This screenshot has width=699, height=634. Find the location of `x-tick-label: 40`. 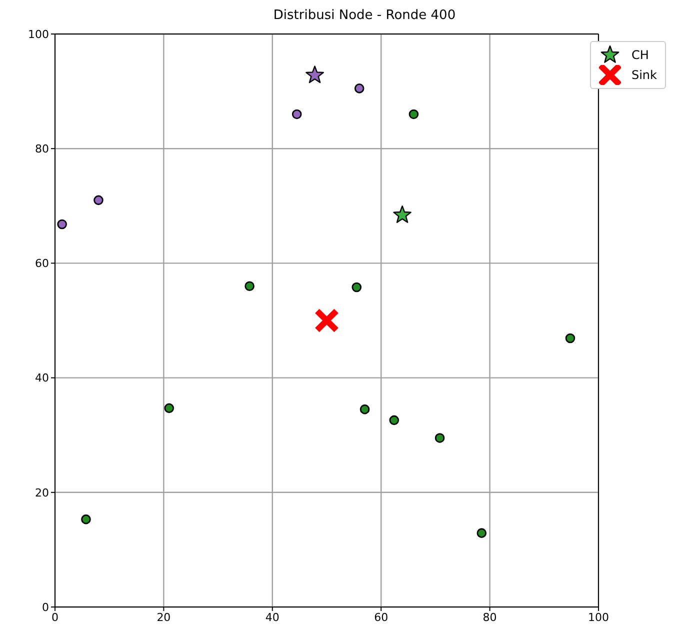

x-tick-label: 40 is located at coordinates (272, 617).